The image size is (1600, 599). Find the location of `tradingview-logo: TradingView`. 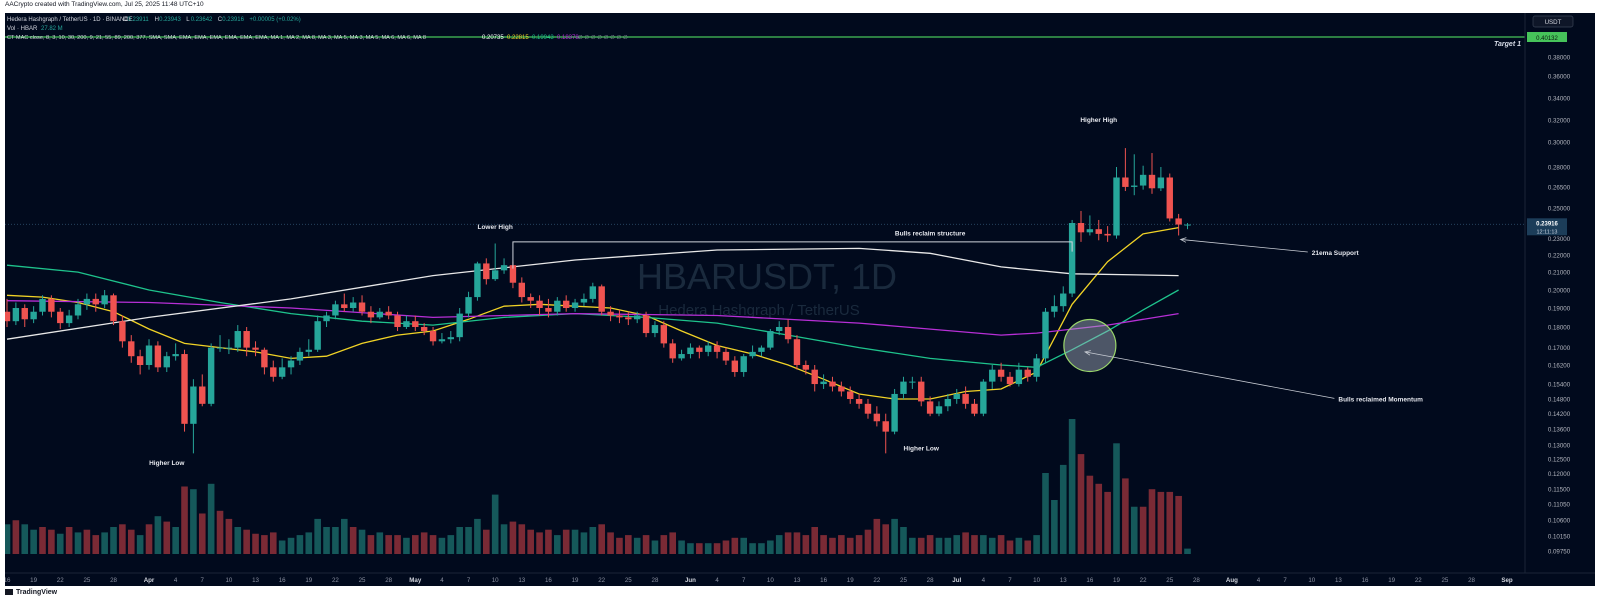

tradingview-logo: TradingView is located at coordinates (31, 592).